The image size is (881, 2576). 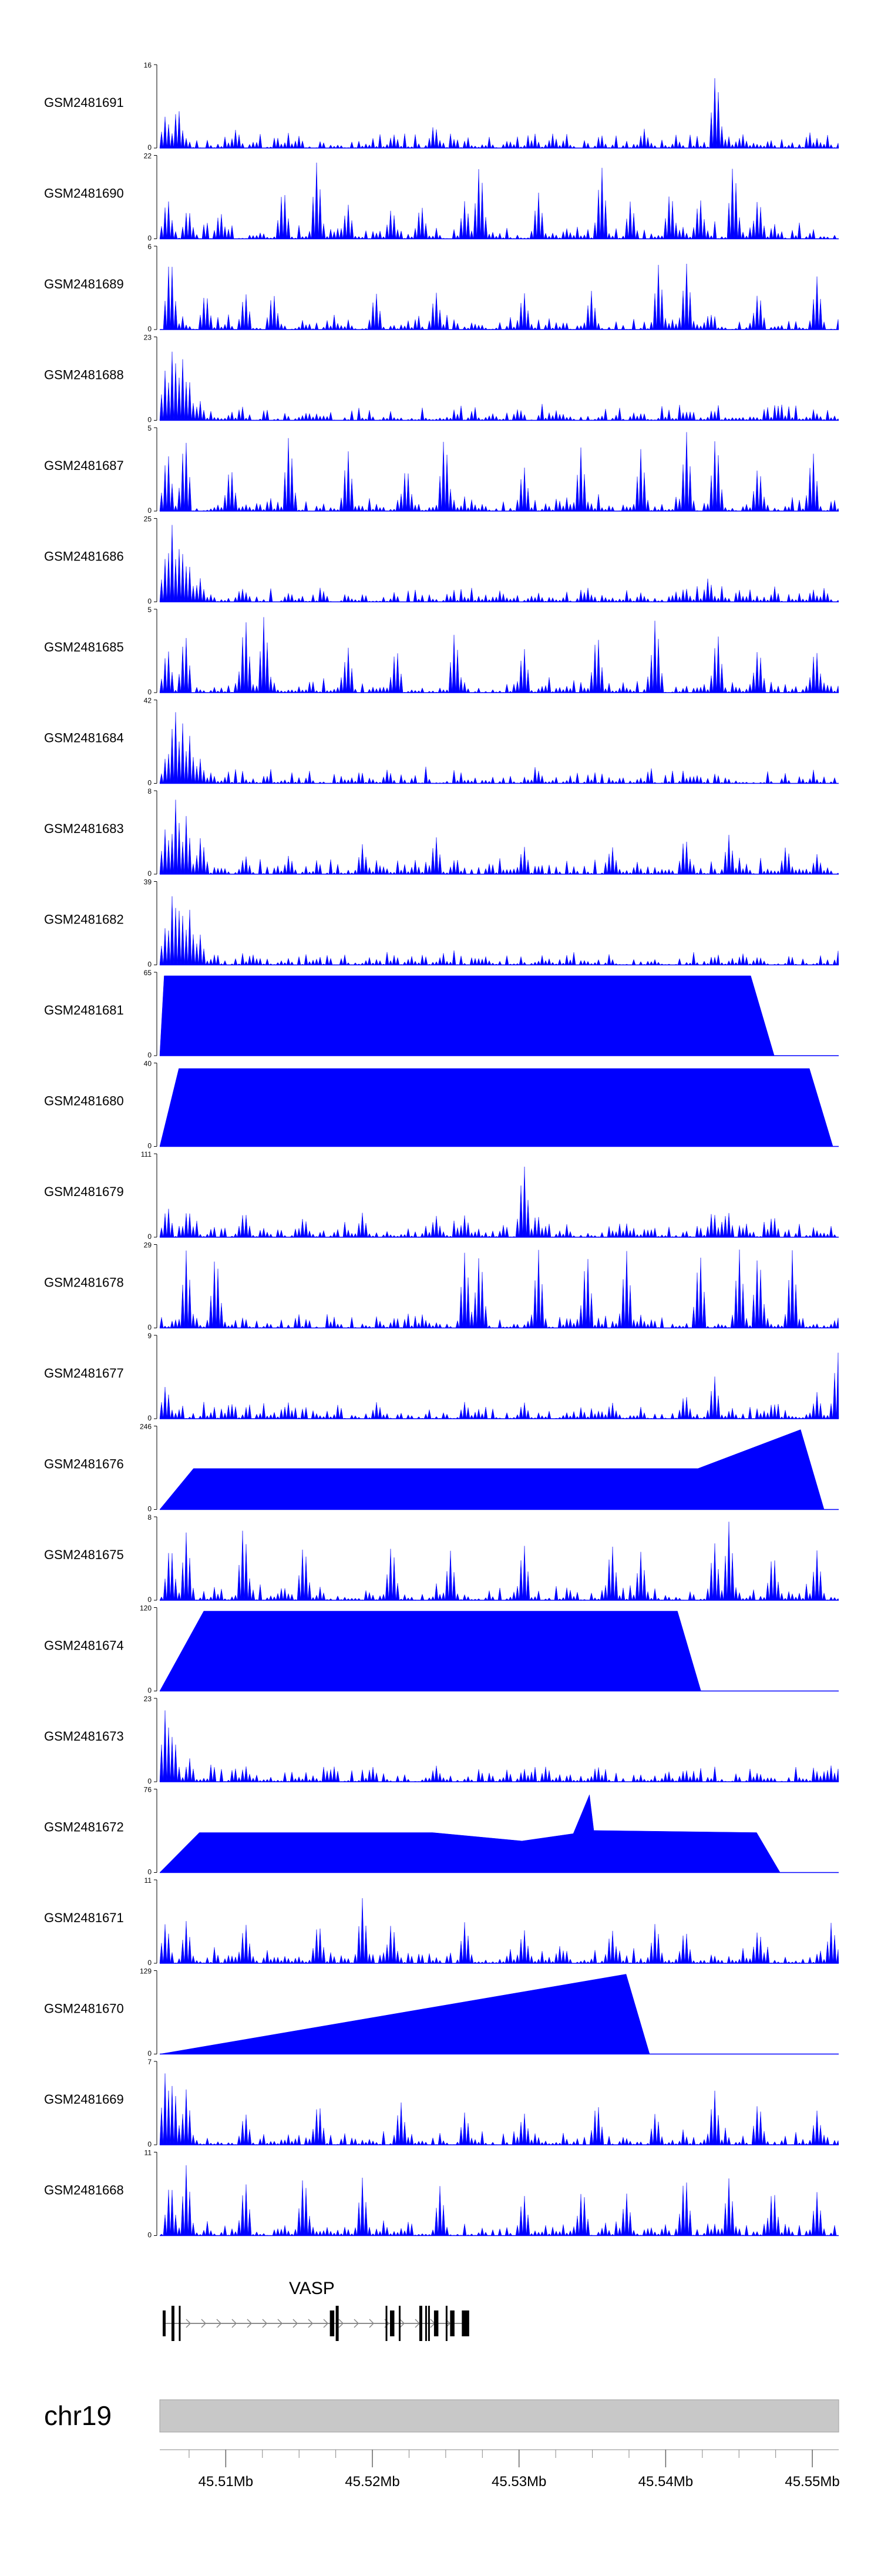 I want to click on track-GSM2481678: GSM2481678 29 0, so click(x=441, y=1286).